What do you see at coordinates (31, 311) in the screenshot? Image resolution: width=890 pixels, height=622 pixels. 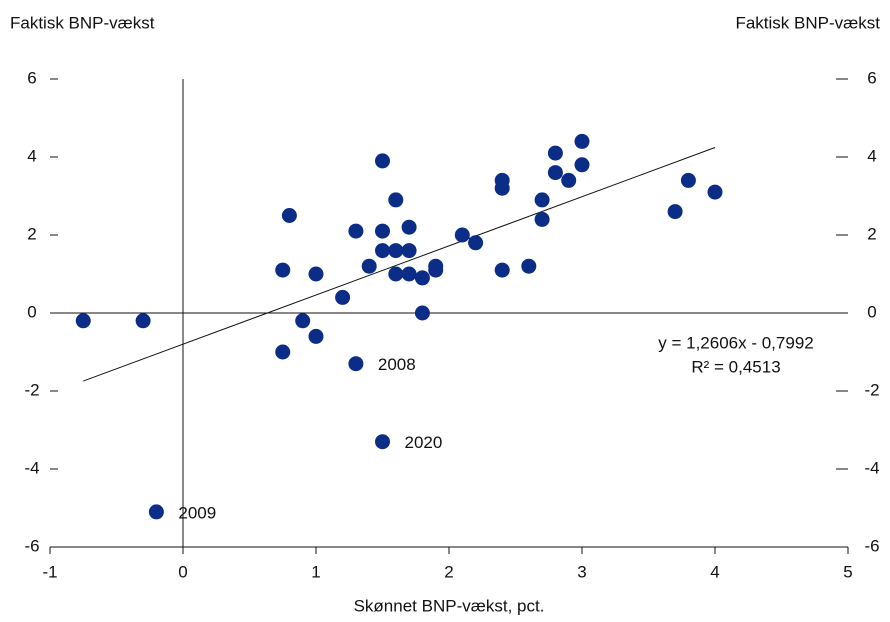 I see `y-tick-label: 0` at bounding box center [31, 311].